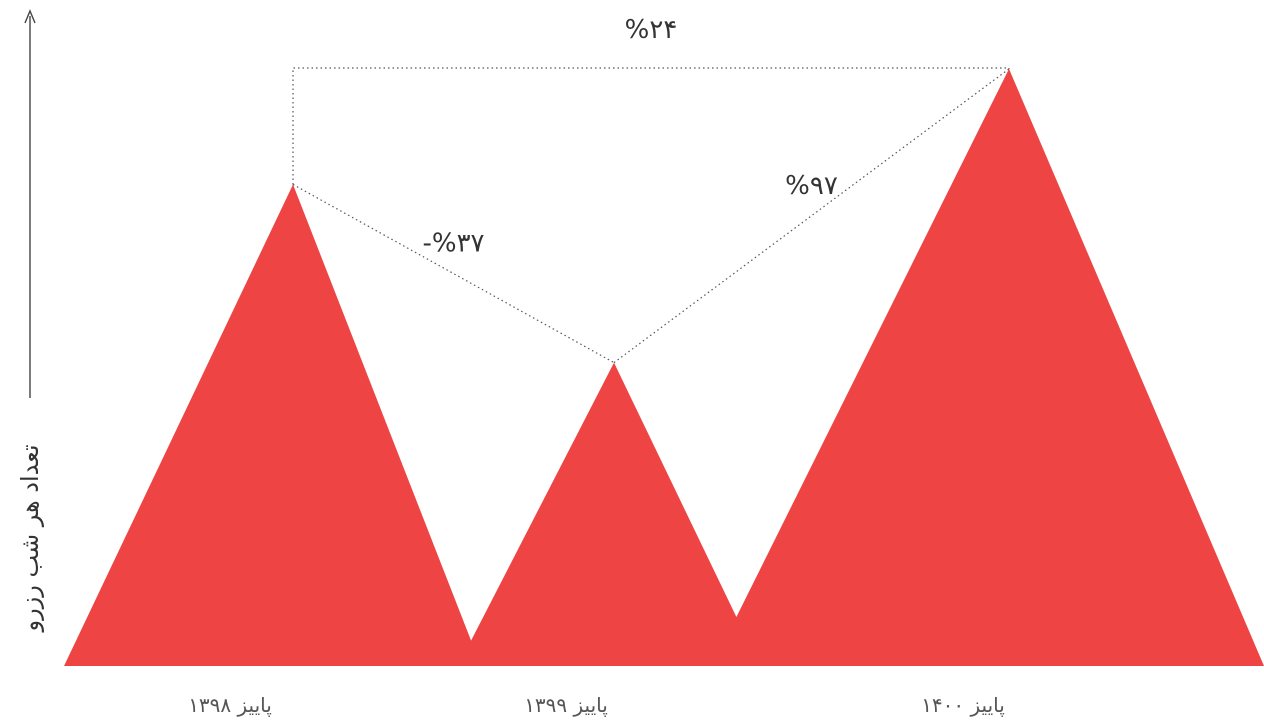 The height and width of the screenshot is (726, 1264). Describe the element at coordinates (30, 321) in the screenshot. I see `y-axis: تعداد هر شب رزرو` at that location.